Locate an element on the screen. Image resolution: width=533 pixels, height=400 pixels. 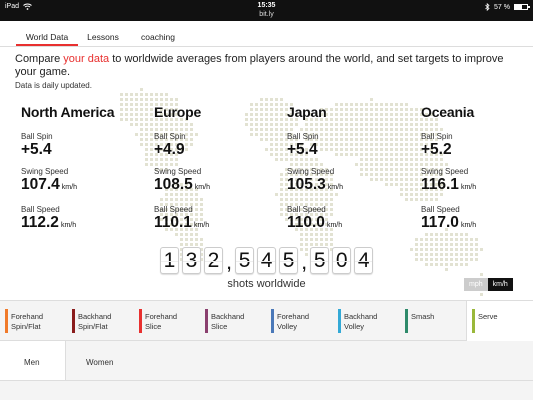
region-name: North America is located at coordinates (68, 112).